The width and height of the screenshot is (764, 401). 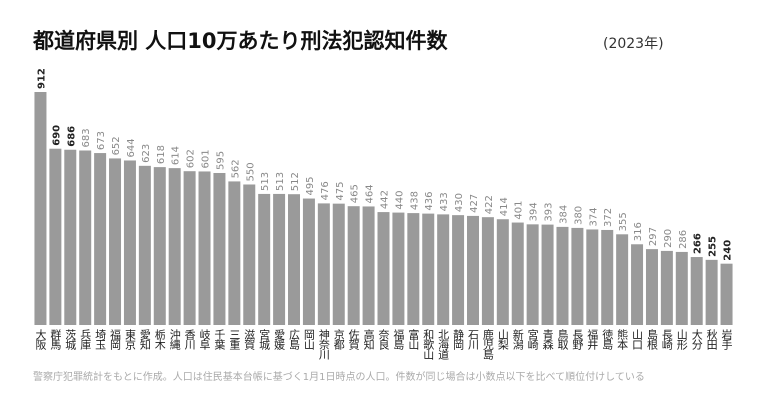 I want to click on x-tick-label: 兵庫, so click(x=85, y=340).